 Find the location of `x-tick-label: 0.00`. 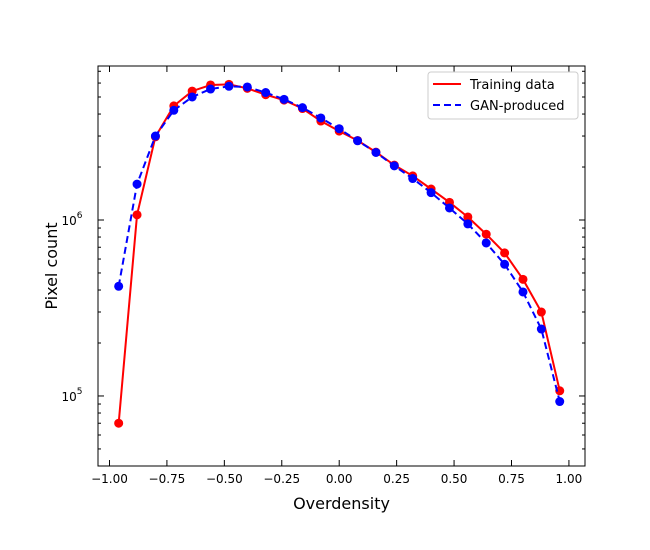

x-tick-label: 0.00 is located at coordinates (339, 479).